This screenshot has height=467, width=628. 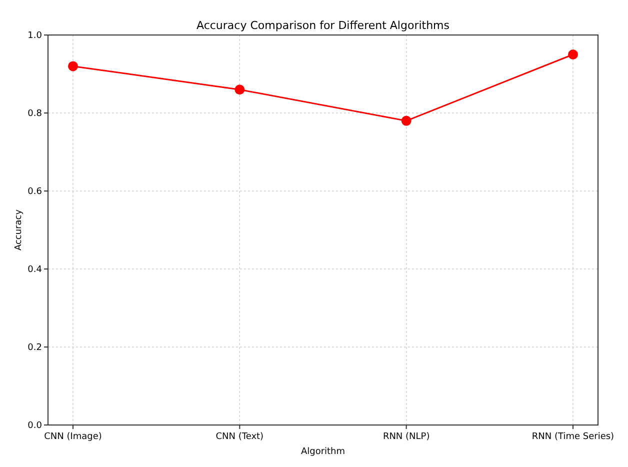 I want to click on x-tick-label: RNN (NLP), so click(x=406, y=437).